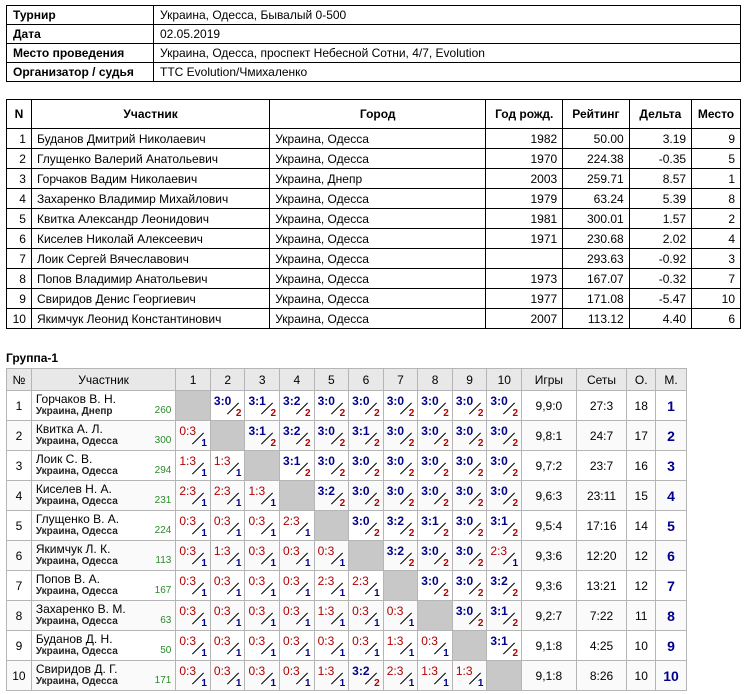 Image resolution: width=750 pixels, height=694 pixels. I want to click on player-cell: 5.39, so click(660, 198).